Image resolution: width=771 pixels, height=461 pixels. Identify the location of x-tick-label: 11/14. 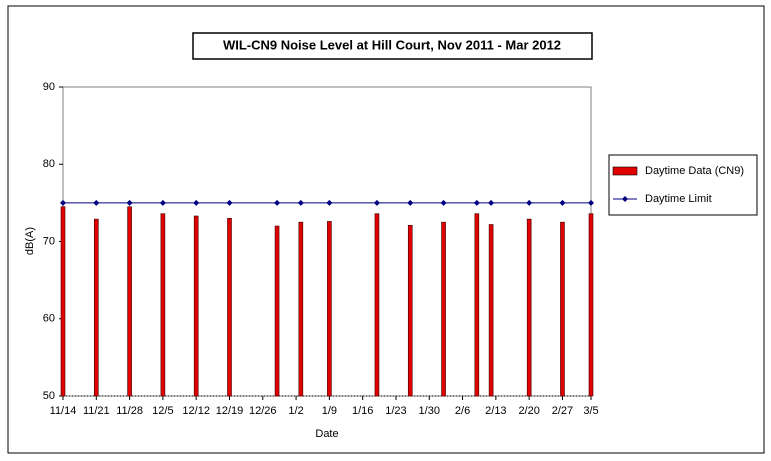
(63, 411).